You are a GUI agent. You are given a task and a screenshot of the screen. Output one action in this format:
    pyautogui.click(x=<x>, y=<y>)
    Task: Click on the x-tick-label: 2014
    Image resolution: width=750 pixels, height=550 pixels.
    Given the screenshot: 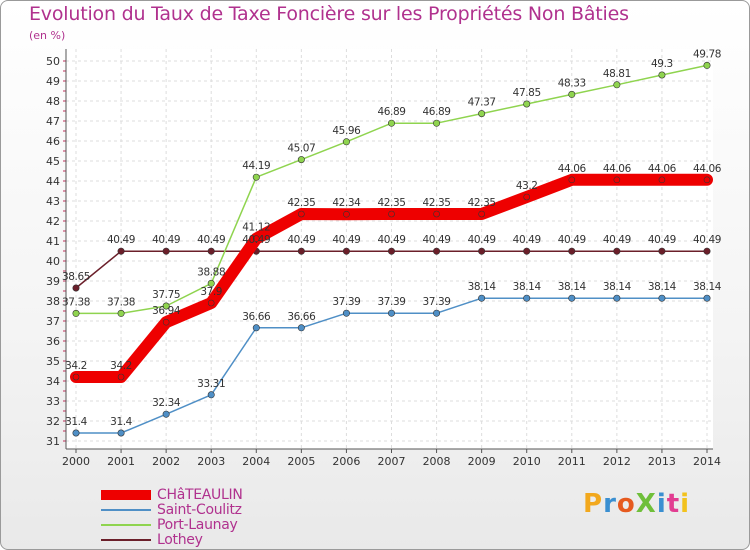 What is the action you would take?
    pyautogui.click(x=707, y=461)
    